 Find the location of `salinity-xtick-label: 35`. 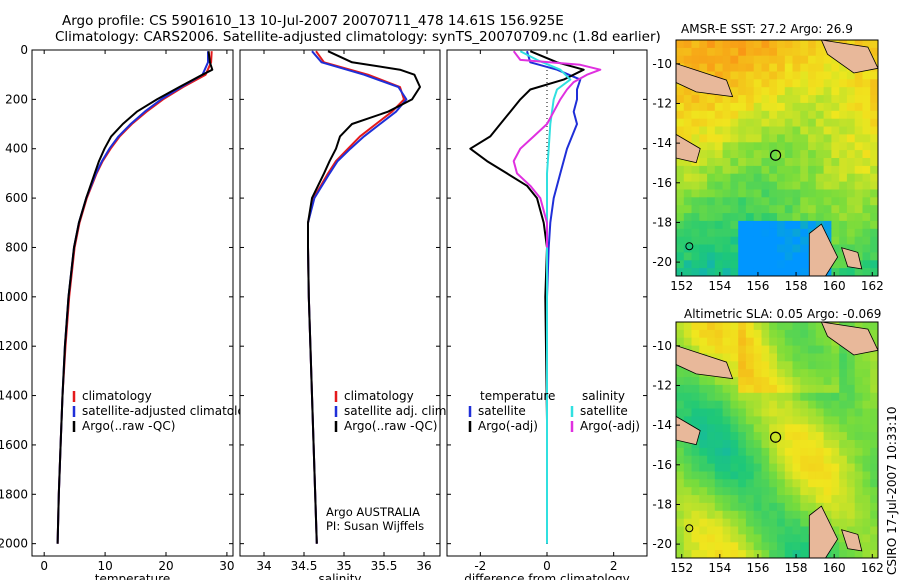

salinity-xtick-label: 35 is located at coordinates (343, 566).